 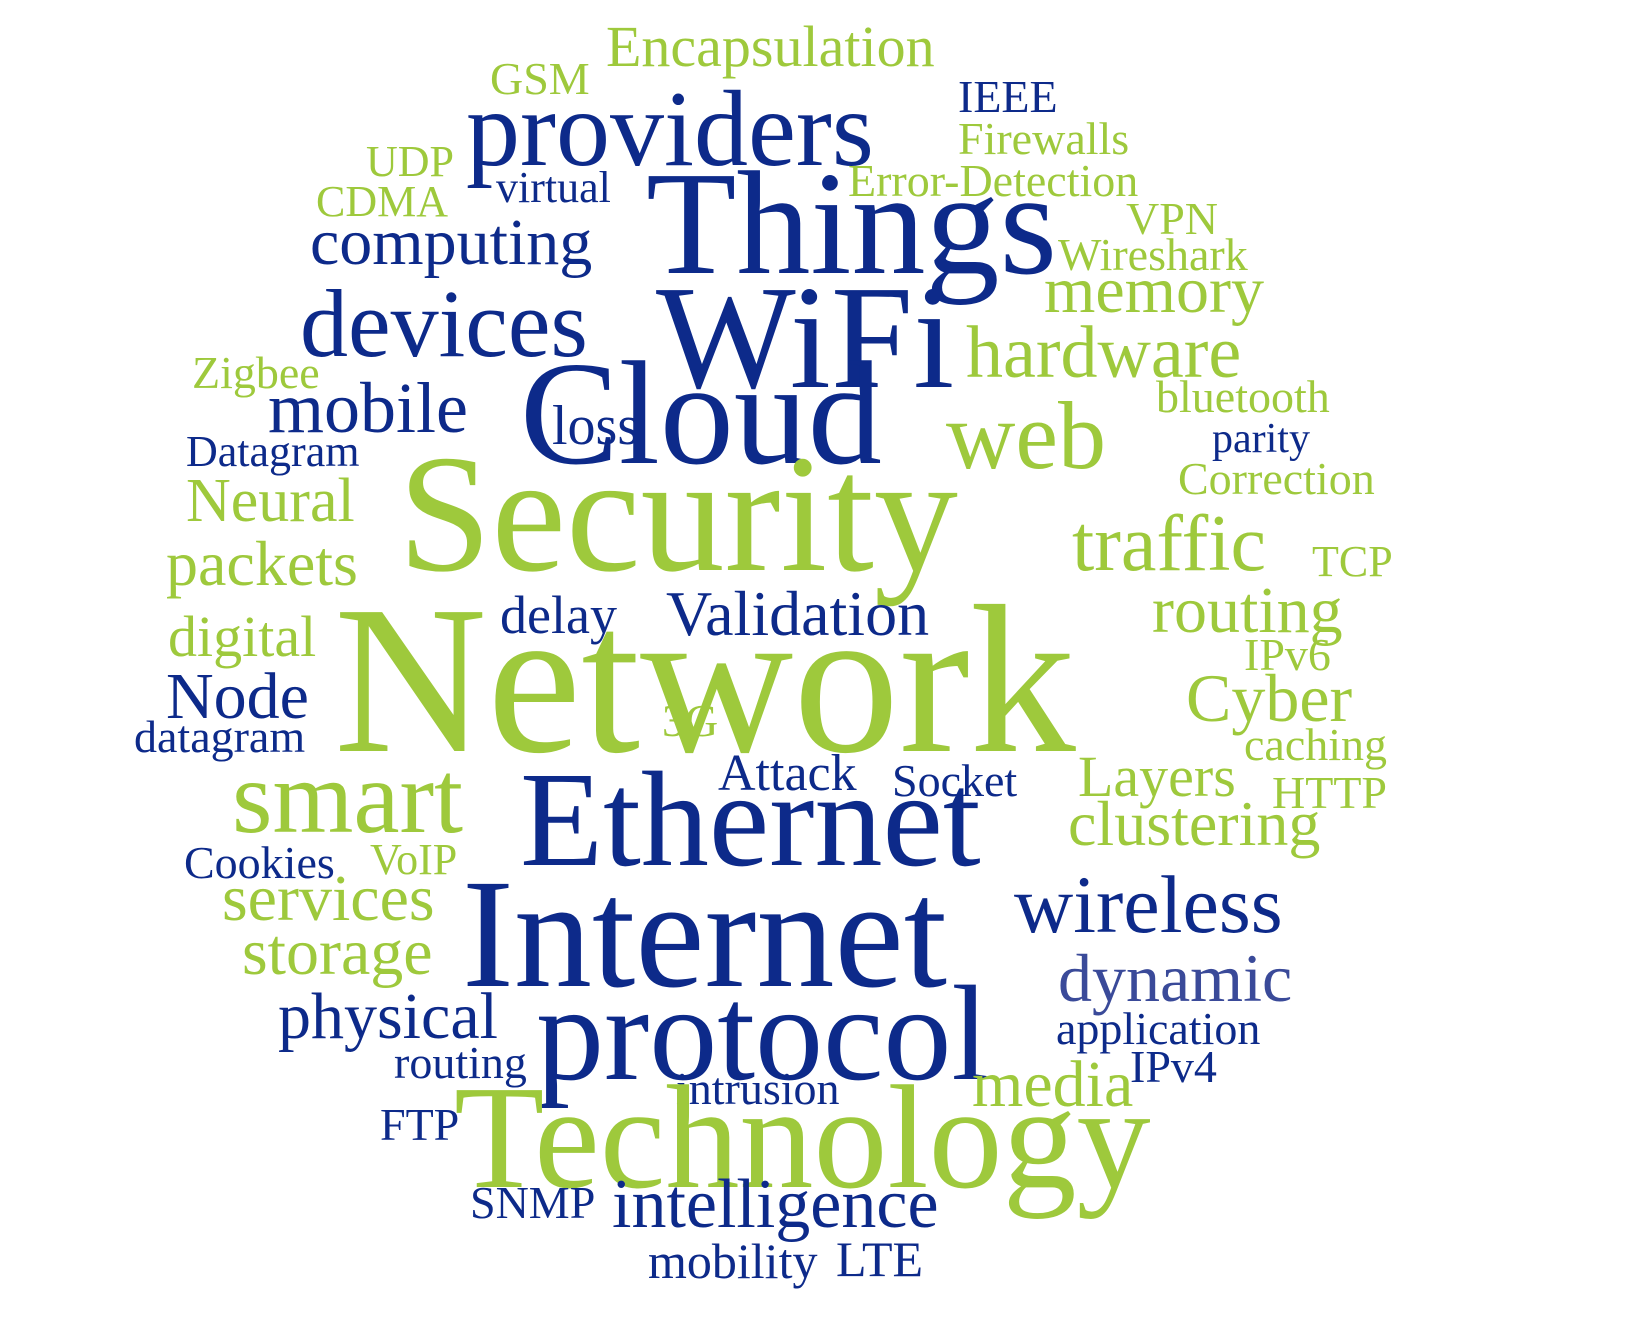 What do you see at coordinates (1247, 610) in the screenshot?
I see `word-routing-green: routing` at bounding box center [1247, 610].